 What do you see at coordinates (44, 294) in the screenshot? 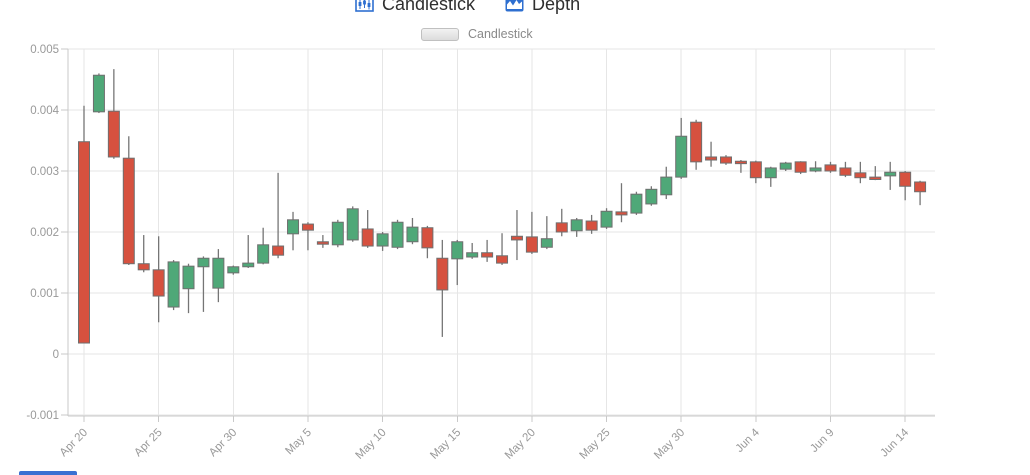
I see `y-axis-label: 0.001` at bounding box center [44, 294].